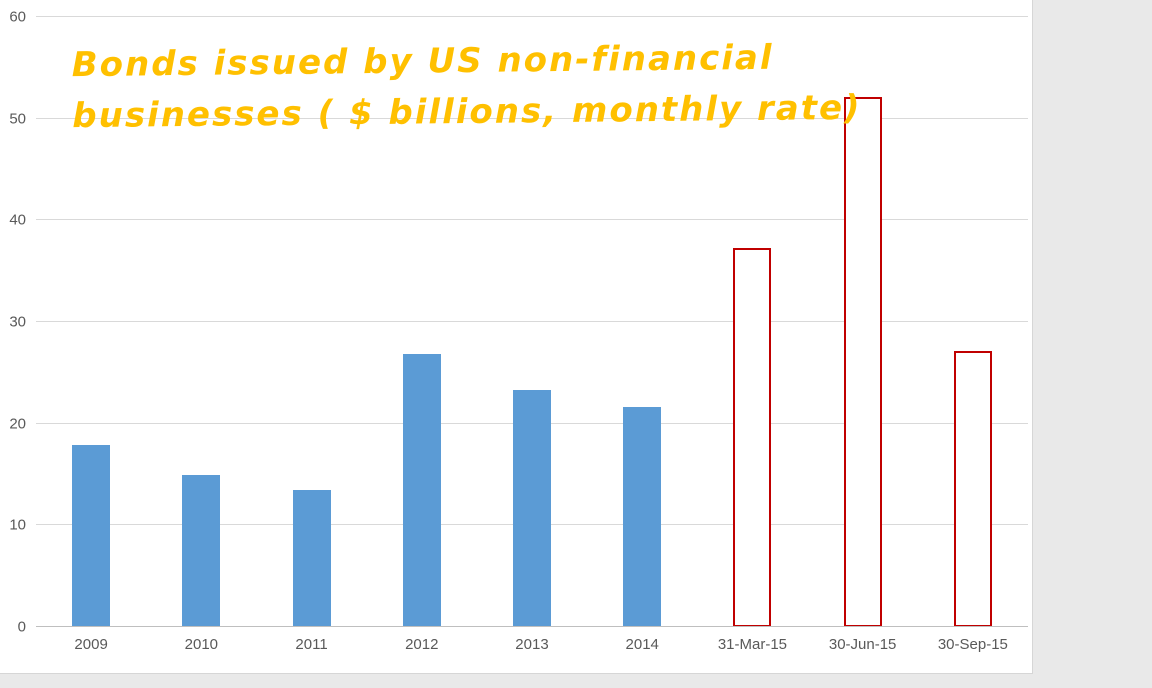 The width and height of the screenshot is (1152, 688). Describe the element at coordinates (21, 627) in the screenshot. I see `y-tick-label: 0` at that location.